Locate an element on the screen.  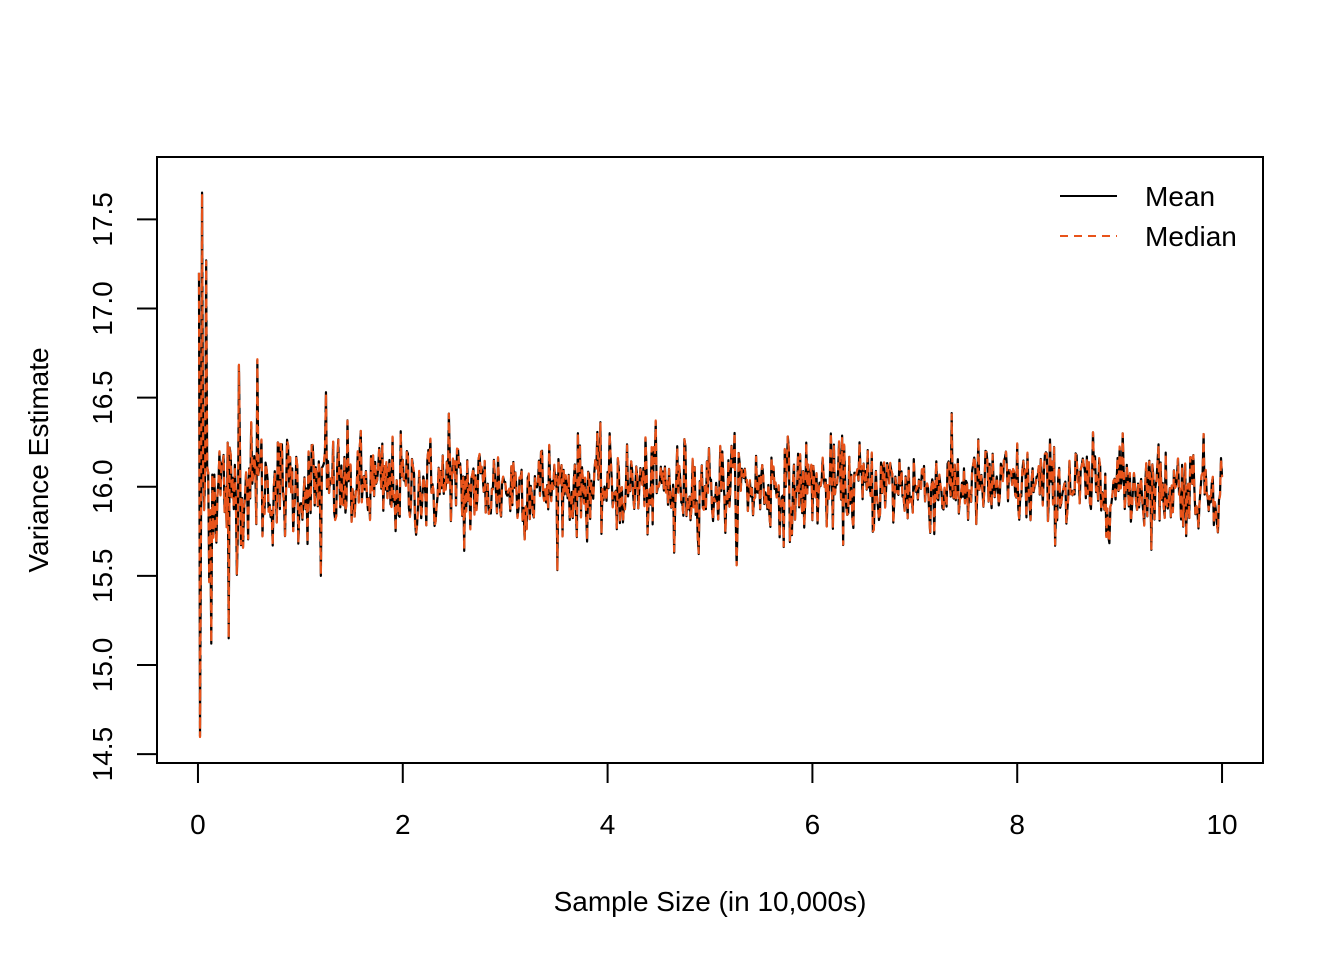
x-axis: 0 2 4 6 8 10 is located at coordinates (714, 801).